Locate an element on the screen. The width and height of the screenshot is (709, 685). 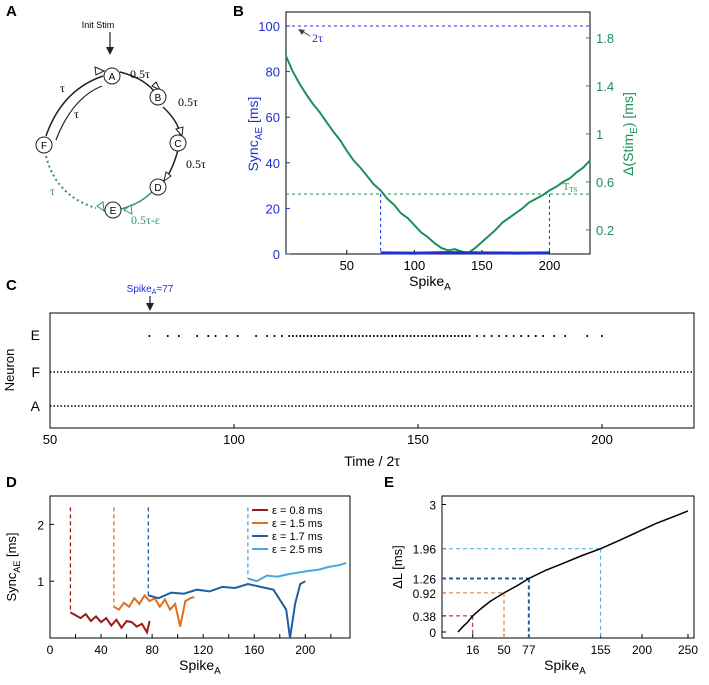
d-xtick-label: 80 is located at coordinates (152, 650).